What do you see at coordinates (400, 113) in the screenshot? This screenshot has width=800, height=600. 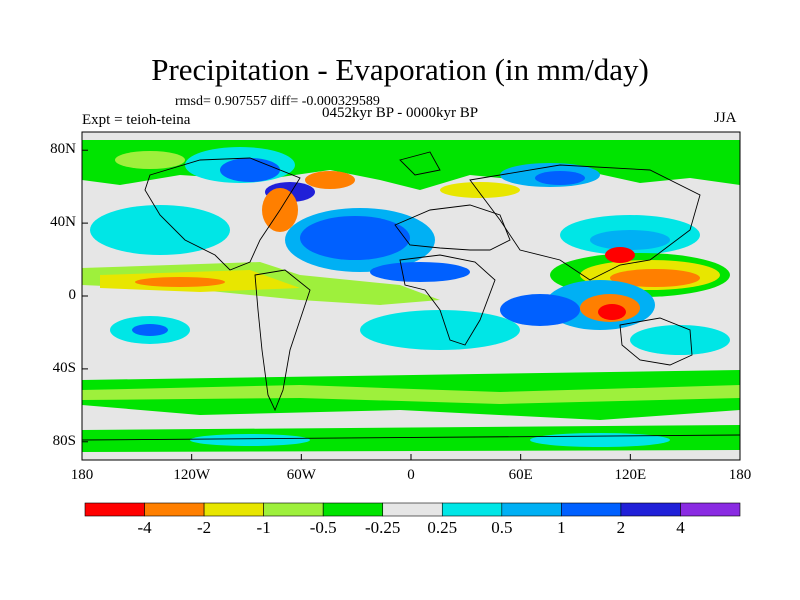 I see `period-label: 0452kyr BP - 0000kyr BP` at bounding box center [400, 113].